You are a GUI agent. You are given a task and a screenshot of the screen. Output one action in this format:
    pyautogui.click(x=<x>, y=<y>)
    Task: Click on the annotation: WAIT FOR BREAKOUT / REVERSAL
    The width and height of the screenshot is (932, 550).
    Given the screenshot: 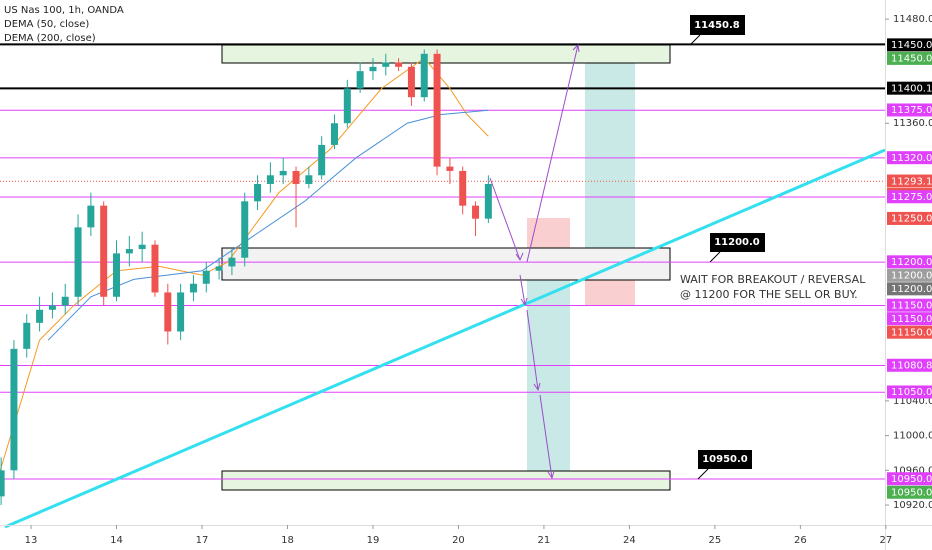 What is the action you would take?
    pyautogui.click(x=773, y=279)
    